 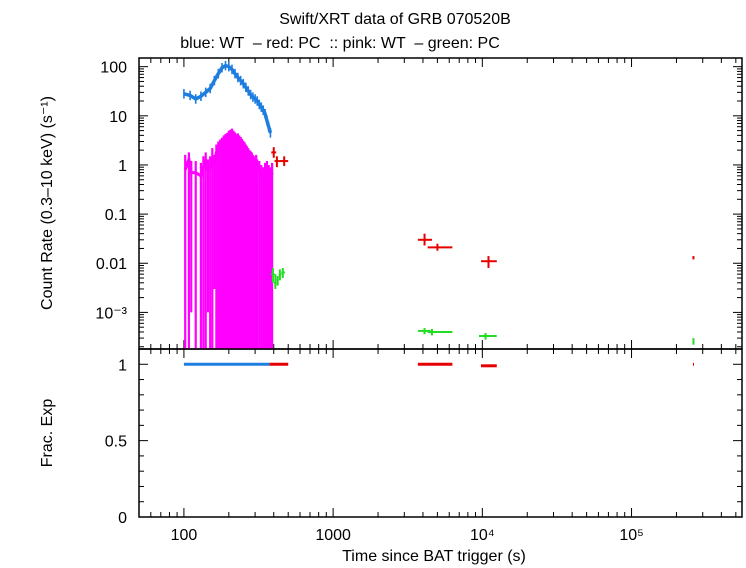 What do you see at coordinates (631, 535) in the screenshot?
I see `x-tick-label: 10⁵` at bounding box center [631, 535].